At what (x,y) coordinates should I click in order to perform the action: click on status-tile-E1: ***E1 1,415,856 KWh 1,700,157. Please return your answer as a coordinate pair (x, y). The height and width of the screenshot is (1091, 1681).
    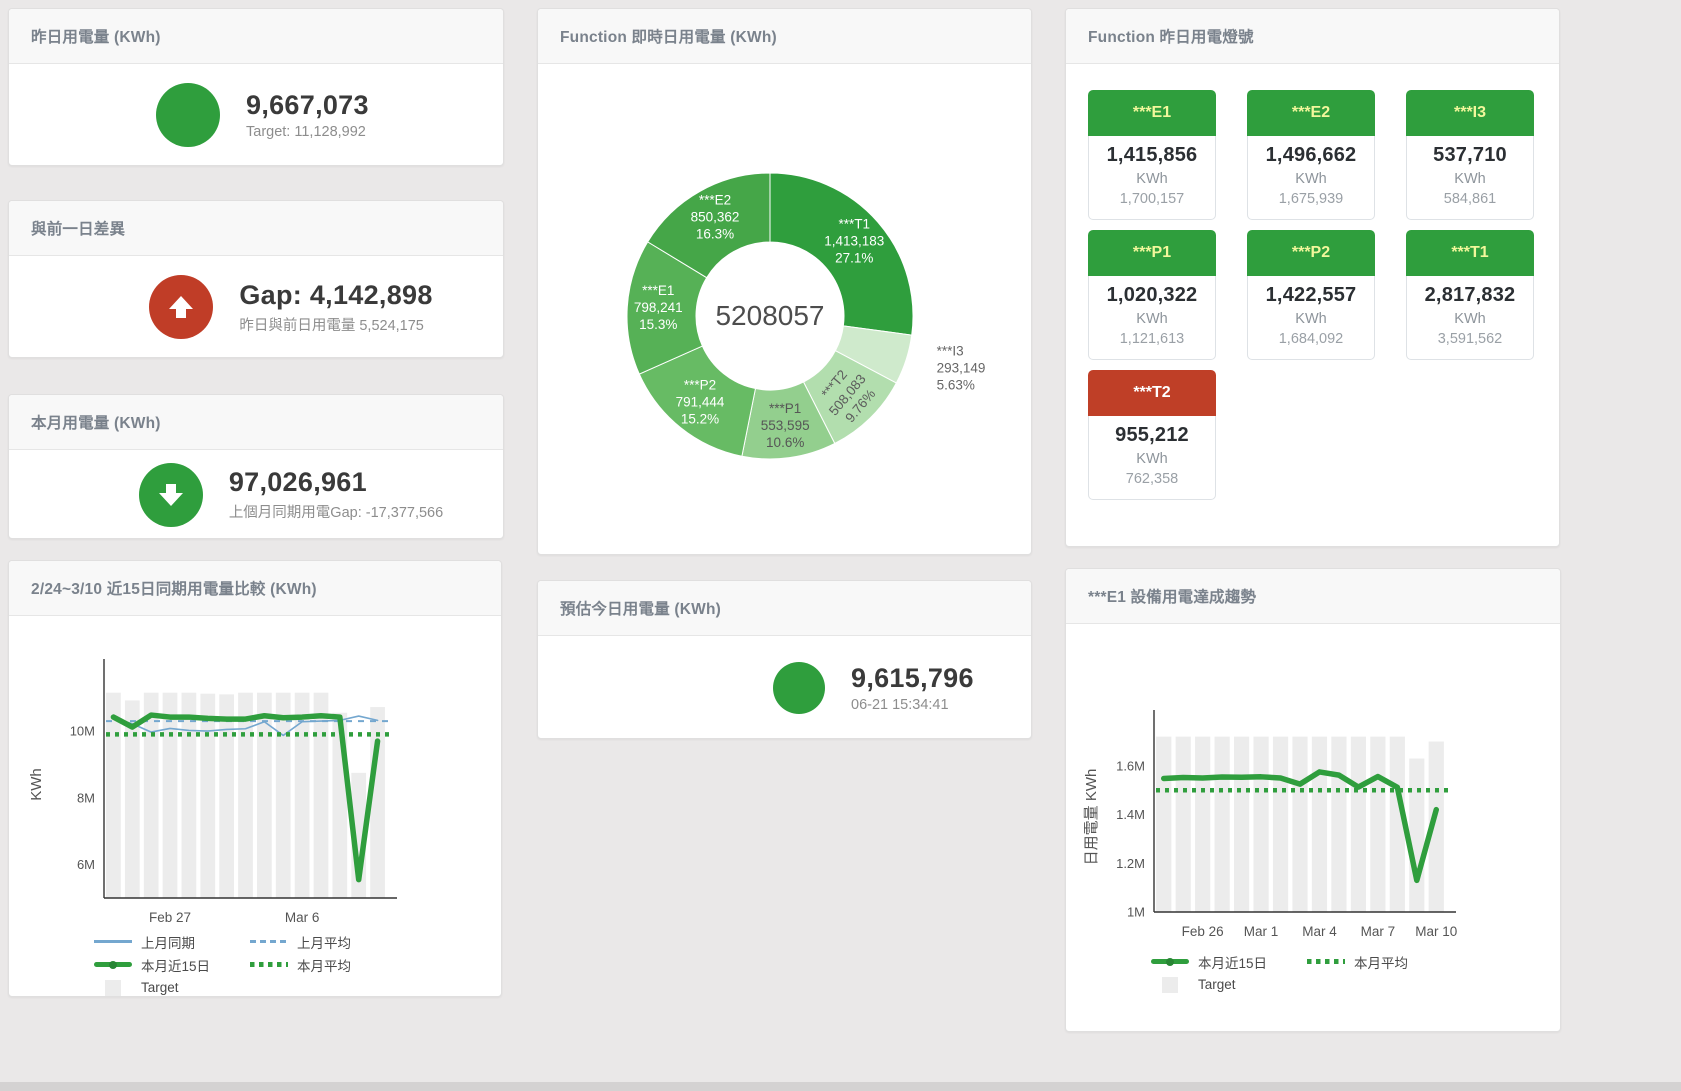
    Looking at the image, I should click on (1152, 155).